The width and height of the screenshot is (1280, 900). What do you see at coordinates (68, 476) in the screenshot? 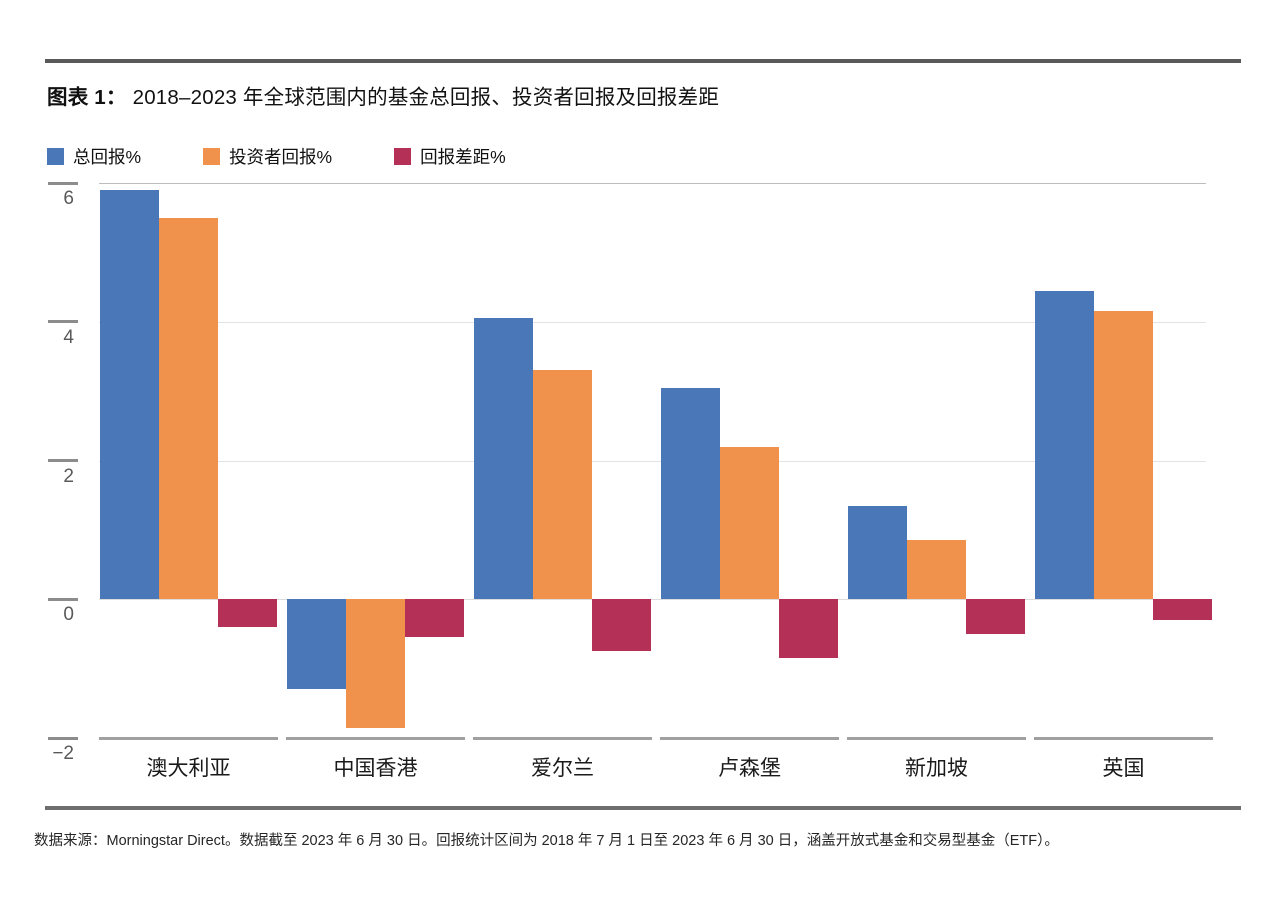
I see `y-tick-label: 2` at bounding box center [68, 476].